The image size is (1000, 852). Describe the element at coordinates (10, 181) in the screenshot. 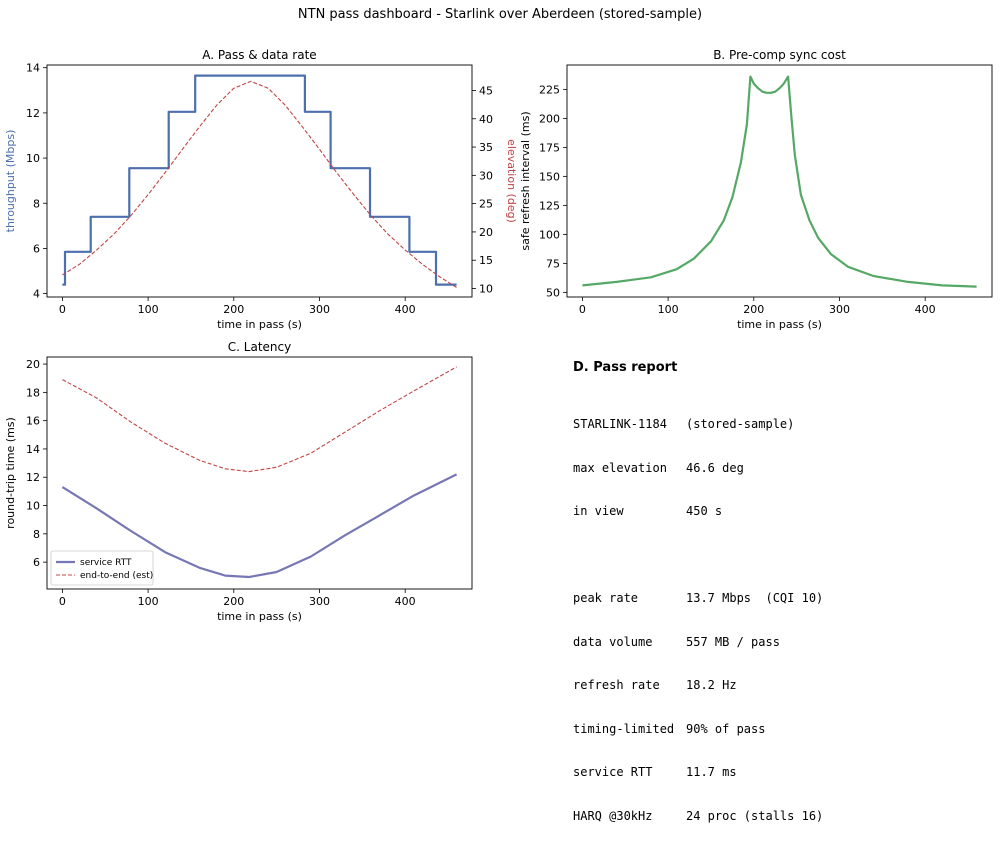

I see `y-axis-label: throughput (Mbps)` at that location.